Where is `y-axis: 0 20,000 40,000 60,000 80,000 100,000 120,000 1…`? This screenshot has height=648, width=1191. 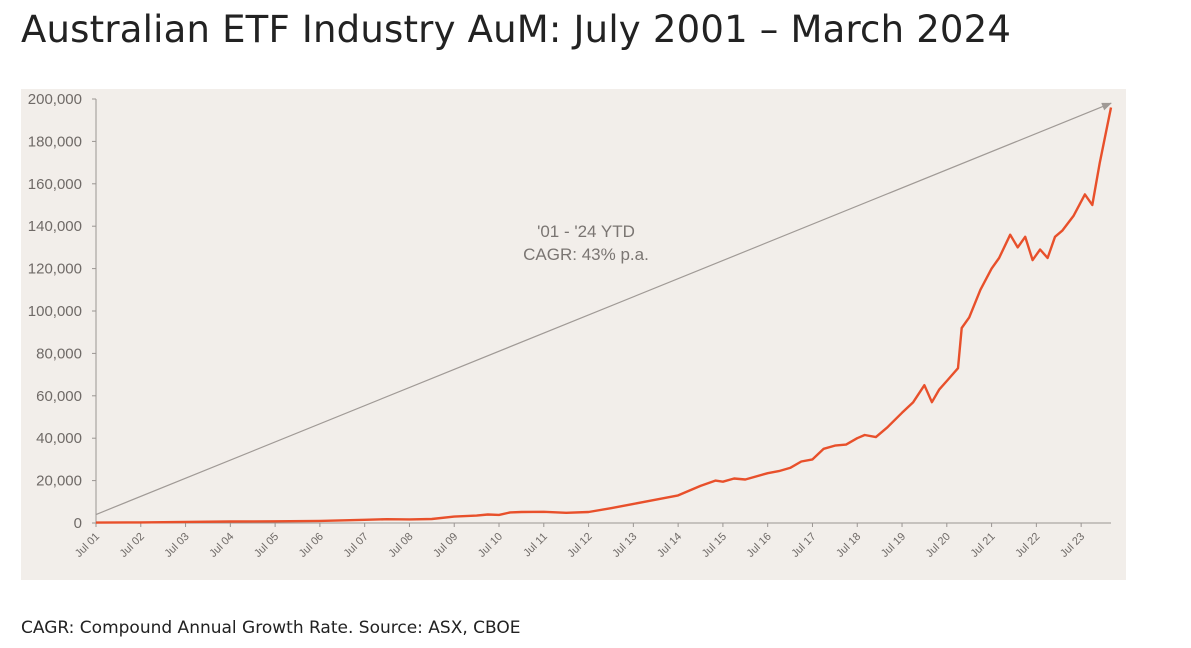 y-axis: 0 20,000 40,000 60,000 80,000 100,000 120,000 1… is located at coordinates (62, 311).